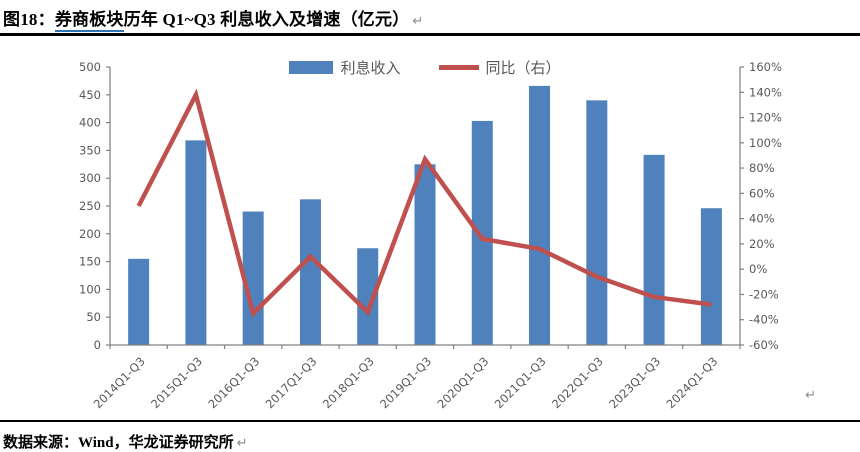  I want to click on bar-2022Q1-Q3, so click(597, 222).